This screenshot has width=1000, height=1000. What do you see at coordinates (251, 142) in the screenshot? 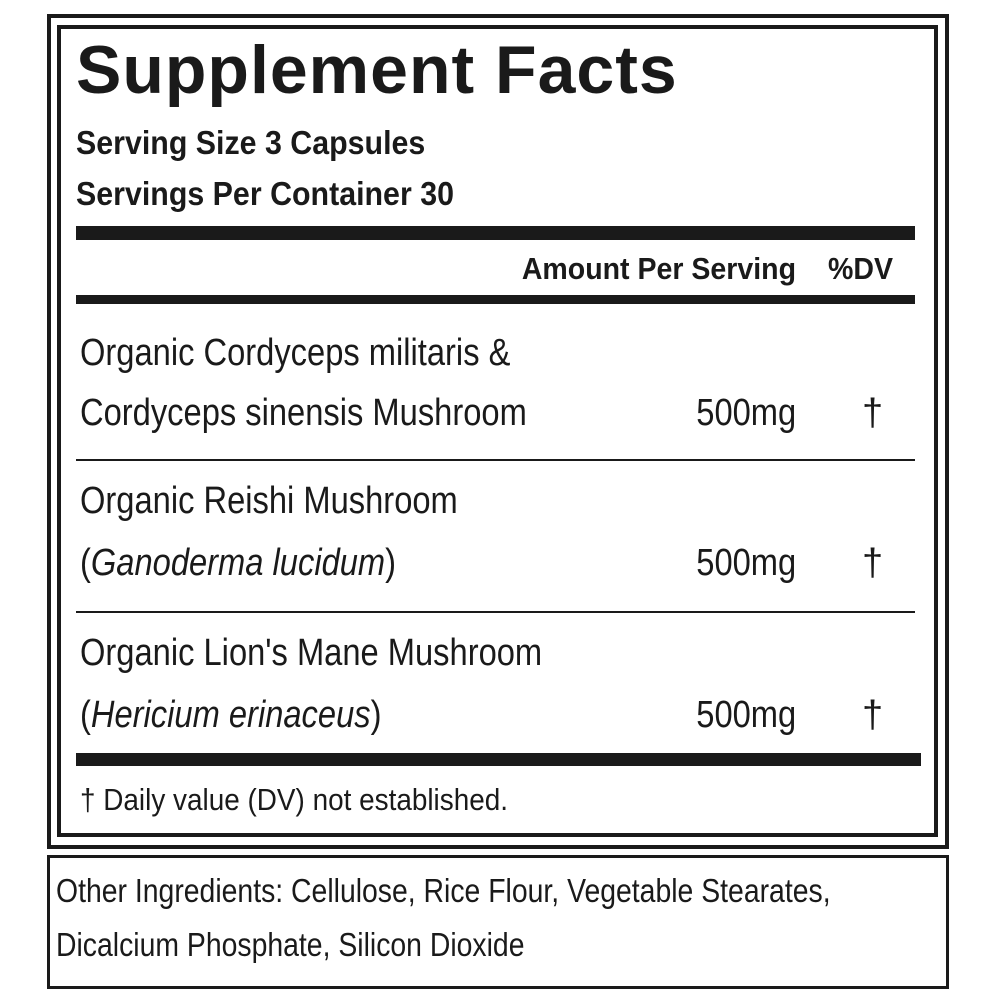
I see `serving-size: Serving Size 3 Capsules` at bounding box center [251, 142].